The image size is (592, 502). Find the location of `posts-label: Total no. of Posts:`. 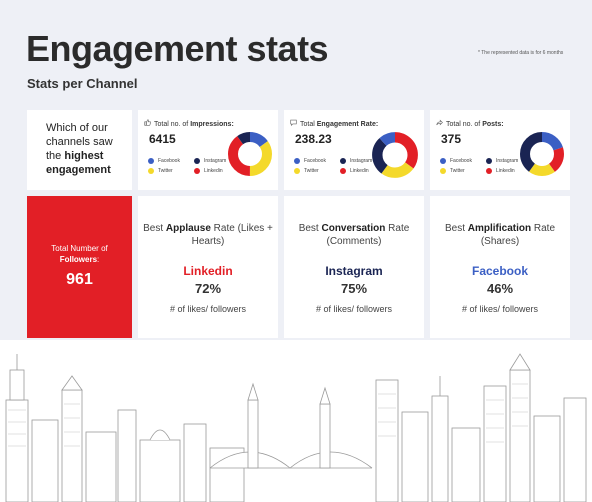

posts-label: Total no. of Posts: is located at coordinates (470, 123).